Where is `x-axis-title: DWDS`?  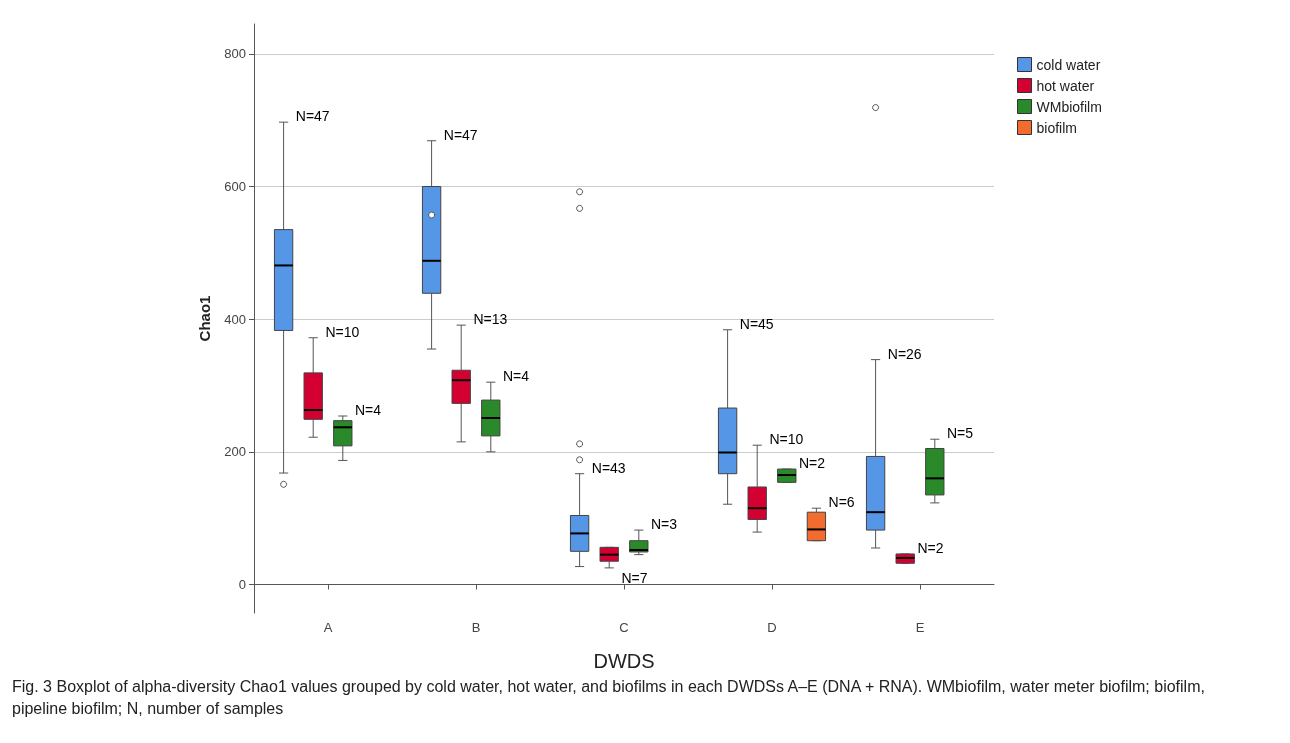 x-axis-title: DWDS is located at coordinates (624, 661).